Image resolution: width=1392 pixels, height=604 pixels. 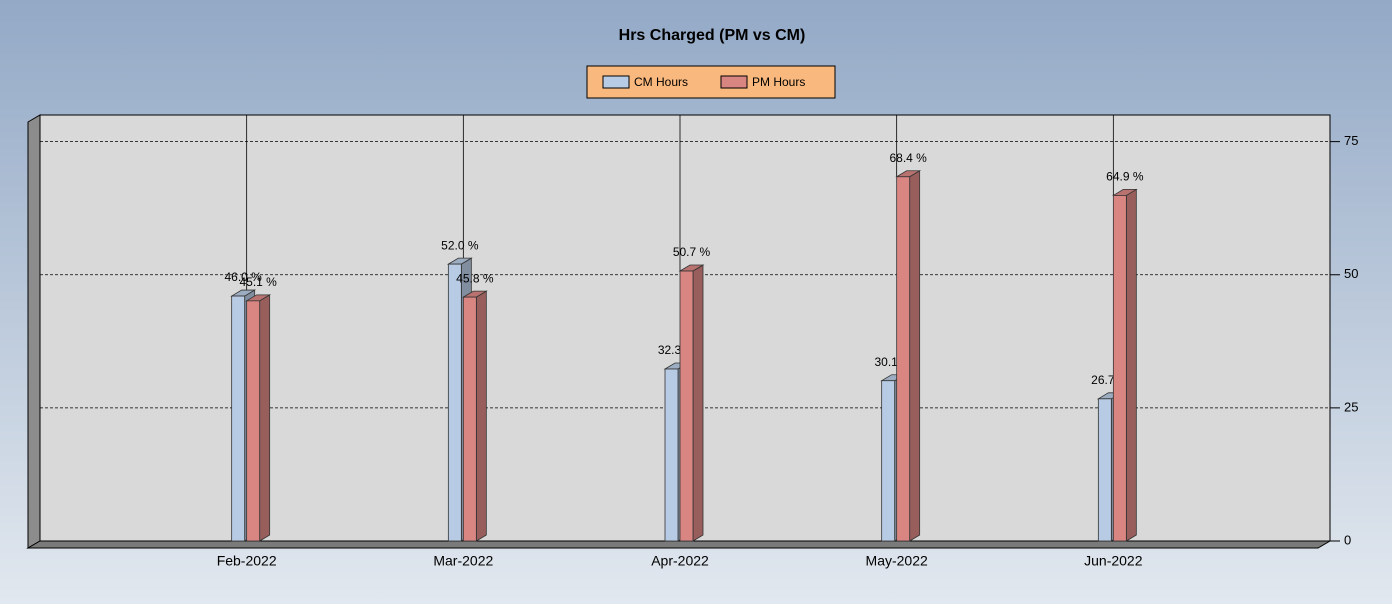 What do you see at coordinates (712, 35) in the screenshot?
I see `chart-title: Hrs Charged (PM vs CM)` at bounding box center [712, 35].